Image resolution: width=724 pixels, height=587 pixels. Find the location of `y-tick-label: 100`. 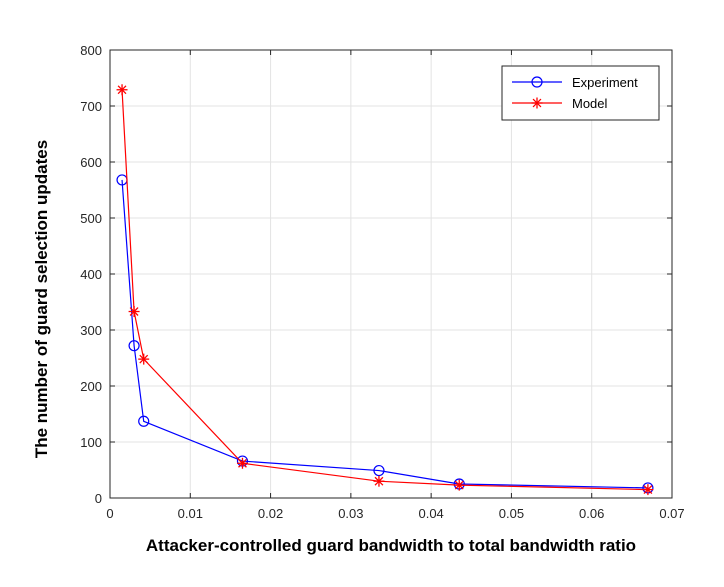

y-tick-label: 100 is located at coordinates (91, 442).